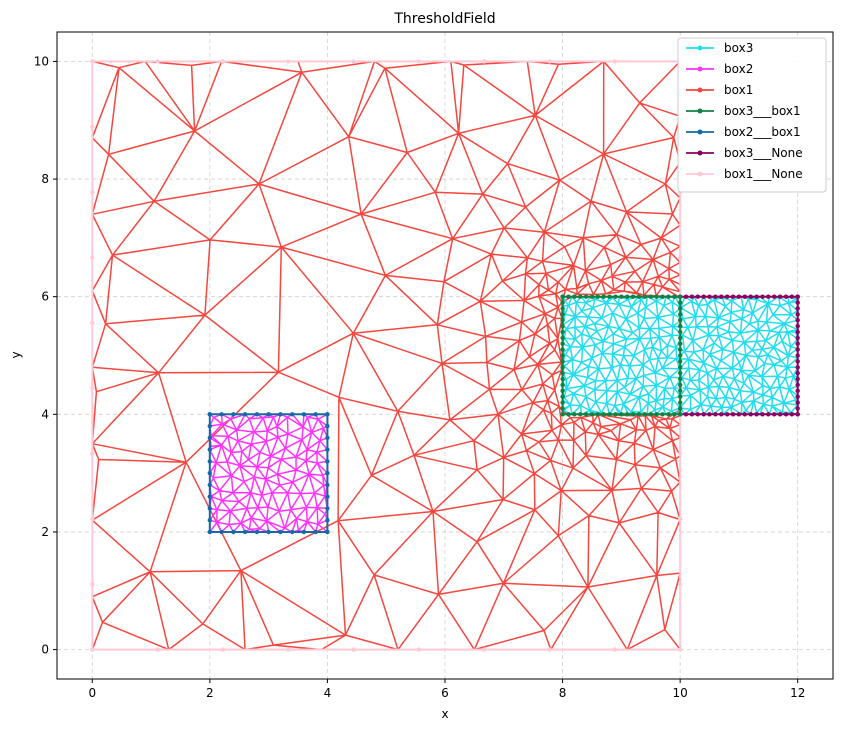 The height and width of the screenshot is (731, 841). I want to click on y-axis-label: y, so click(16, 354).